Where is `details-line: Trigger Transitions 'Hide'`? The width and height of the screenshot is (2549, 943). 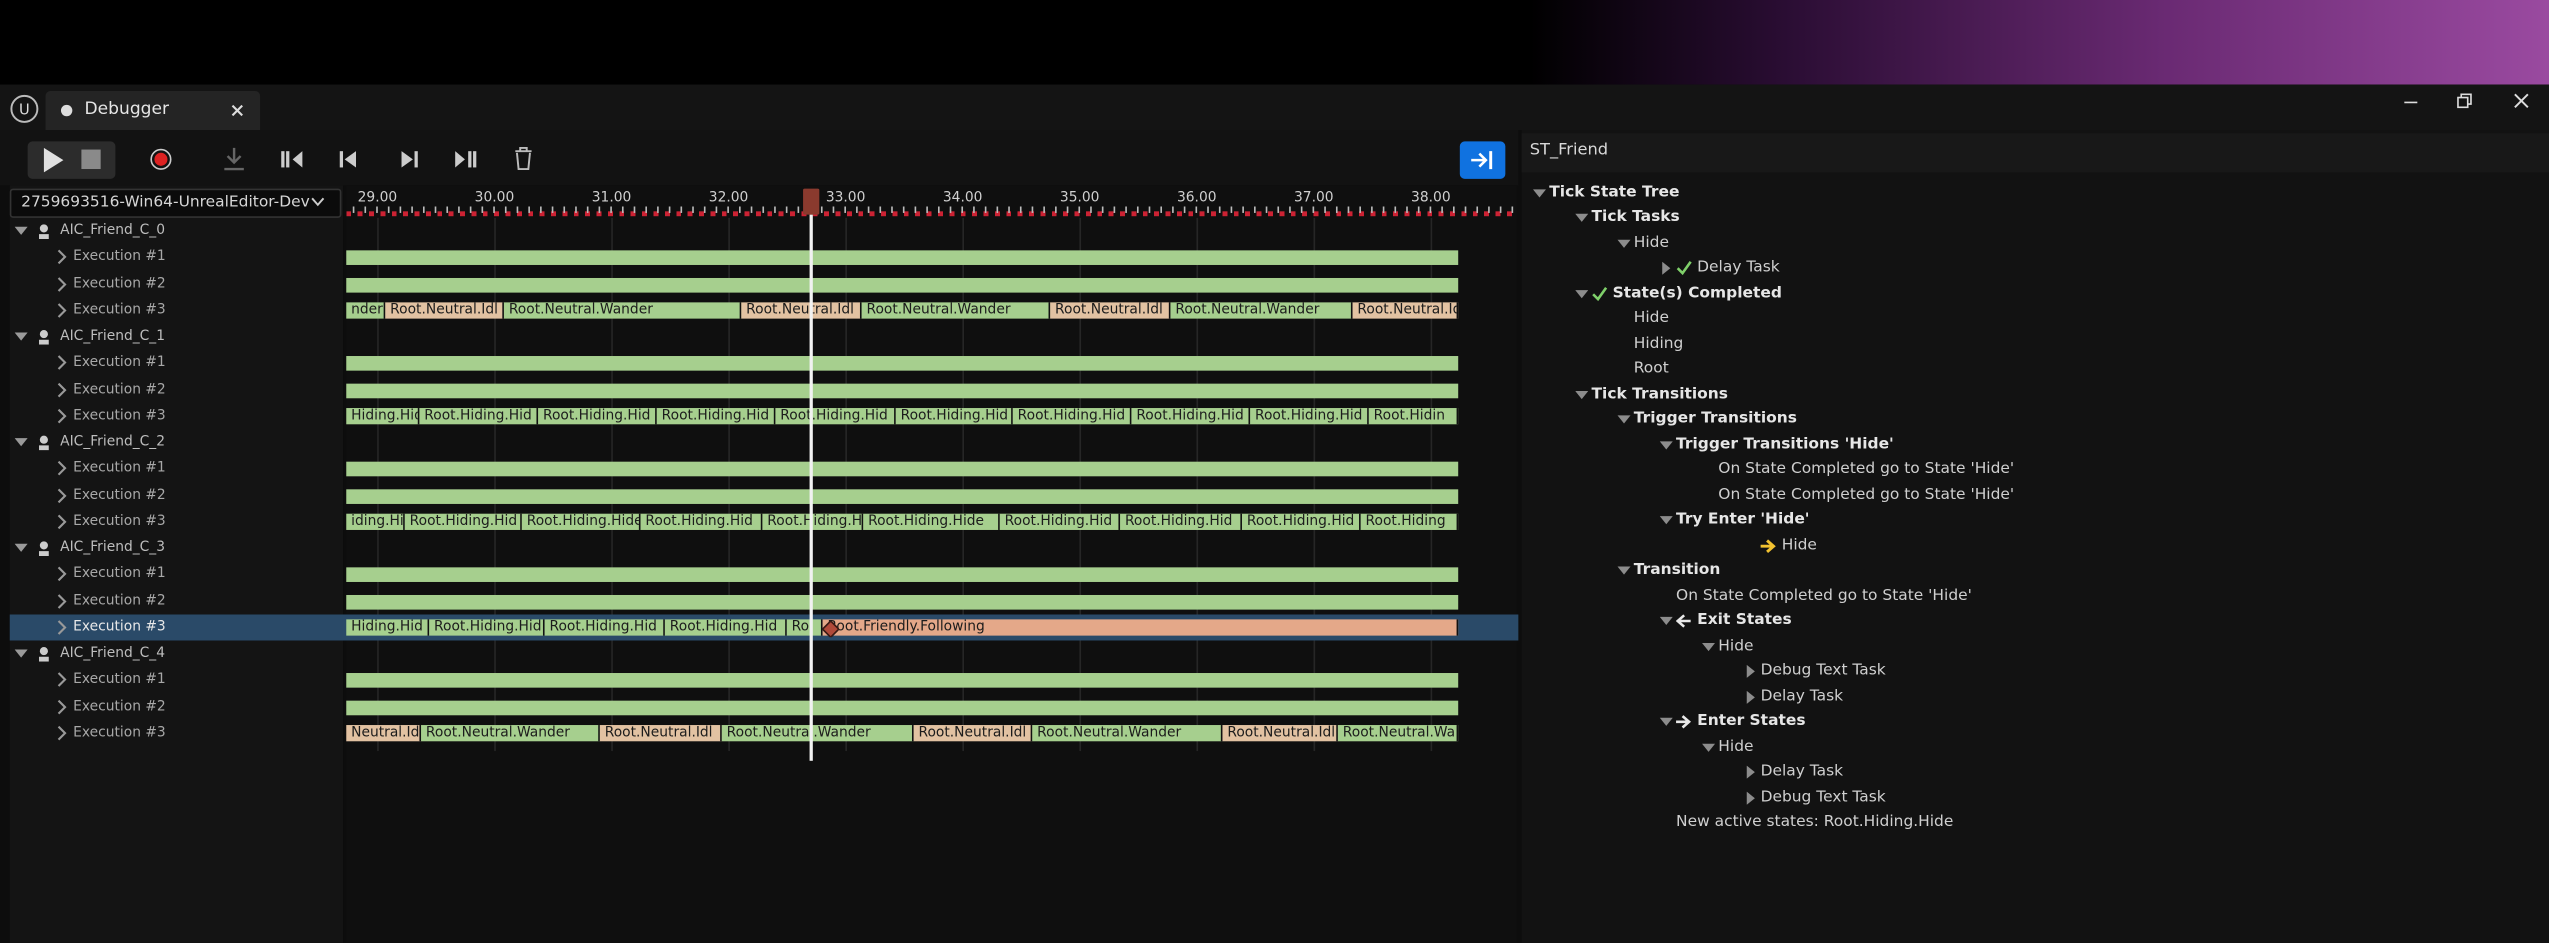 details-line: Trigger Transitions 'Hide' is located at coordinates (1785, 444).